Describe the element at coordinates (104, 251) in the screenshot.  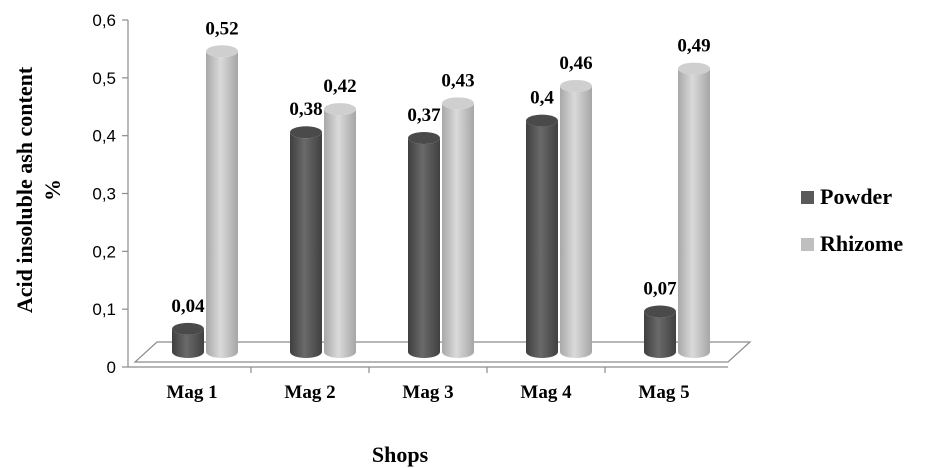
I see `y-tick-label: 0,2` at that location.